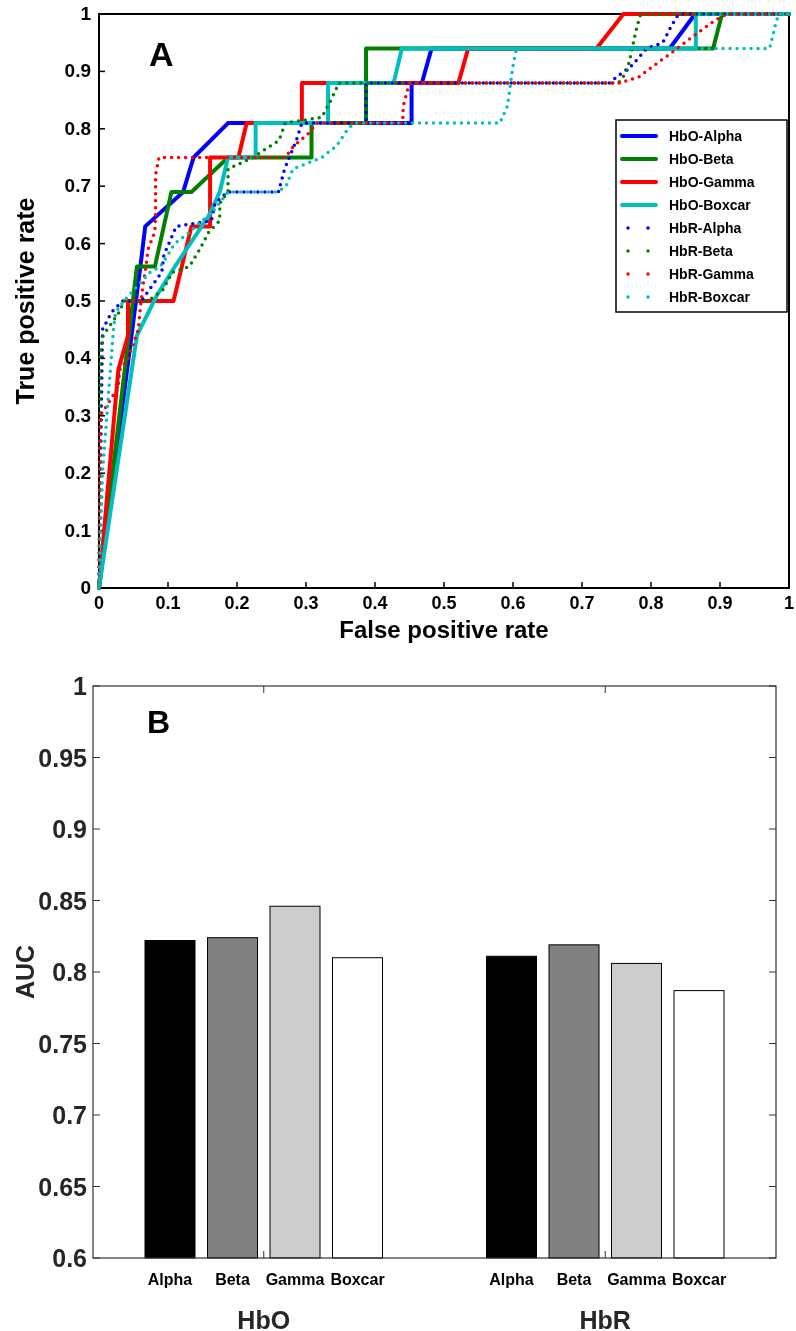 The width and height of the screenshot is (796, 1331). What do you see at coordinates (582, 603) in the screenshot?
I see `x-tick-label: 0.7` at bounding box center [582, 603].